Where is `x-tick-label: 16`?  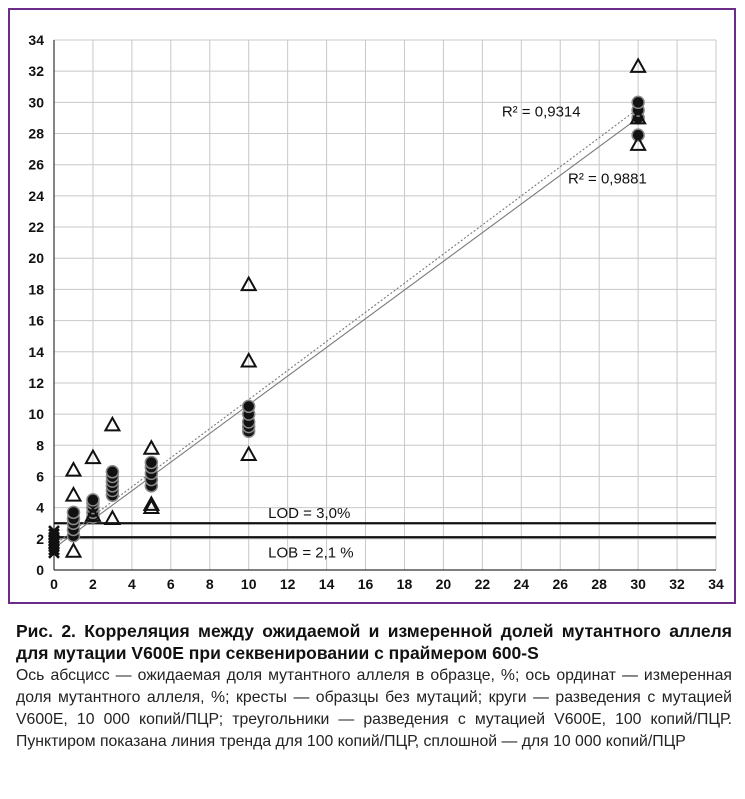 x-tick-label: 16 is located at coordinates (366, 584).